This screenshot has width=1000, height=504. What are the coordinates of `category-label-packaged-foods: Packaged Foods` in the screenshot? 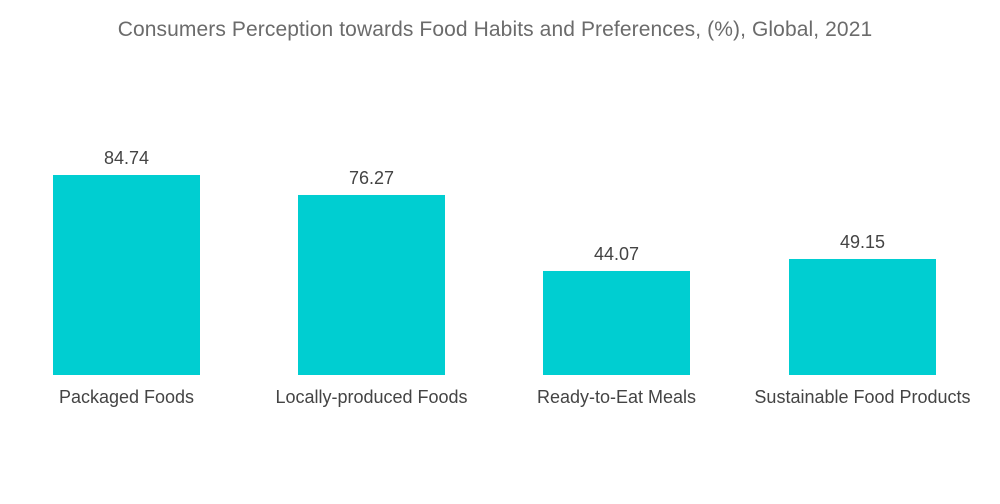 It's located at (126, 397).